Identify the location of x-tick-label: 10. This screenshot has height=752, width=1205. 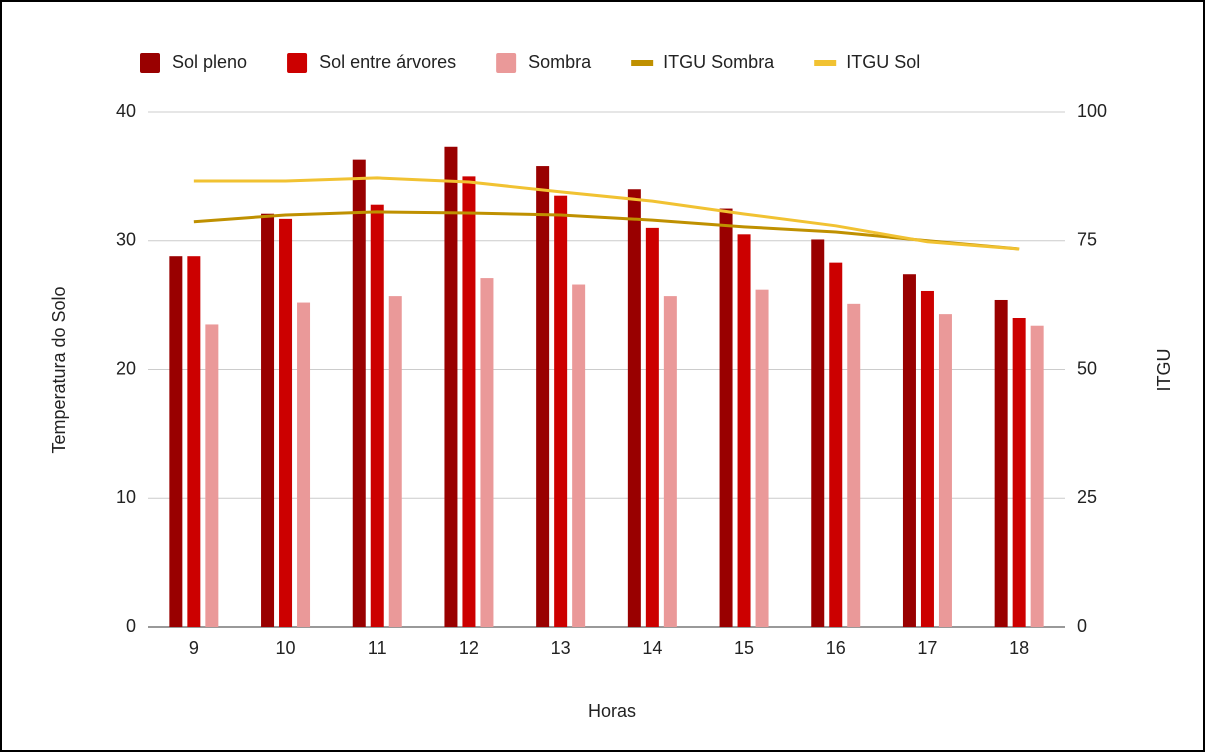
(286, 648).